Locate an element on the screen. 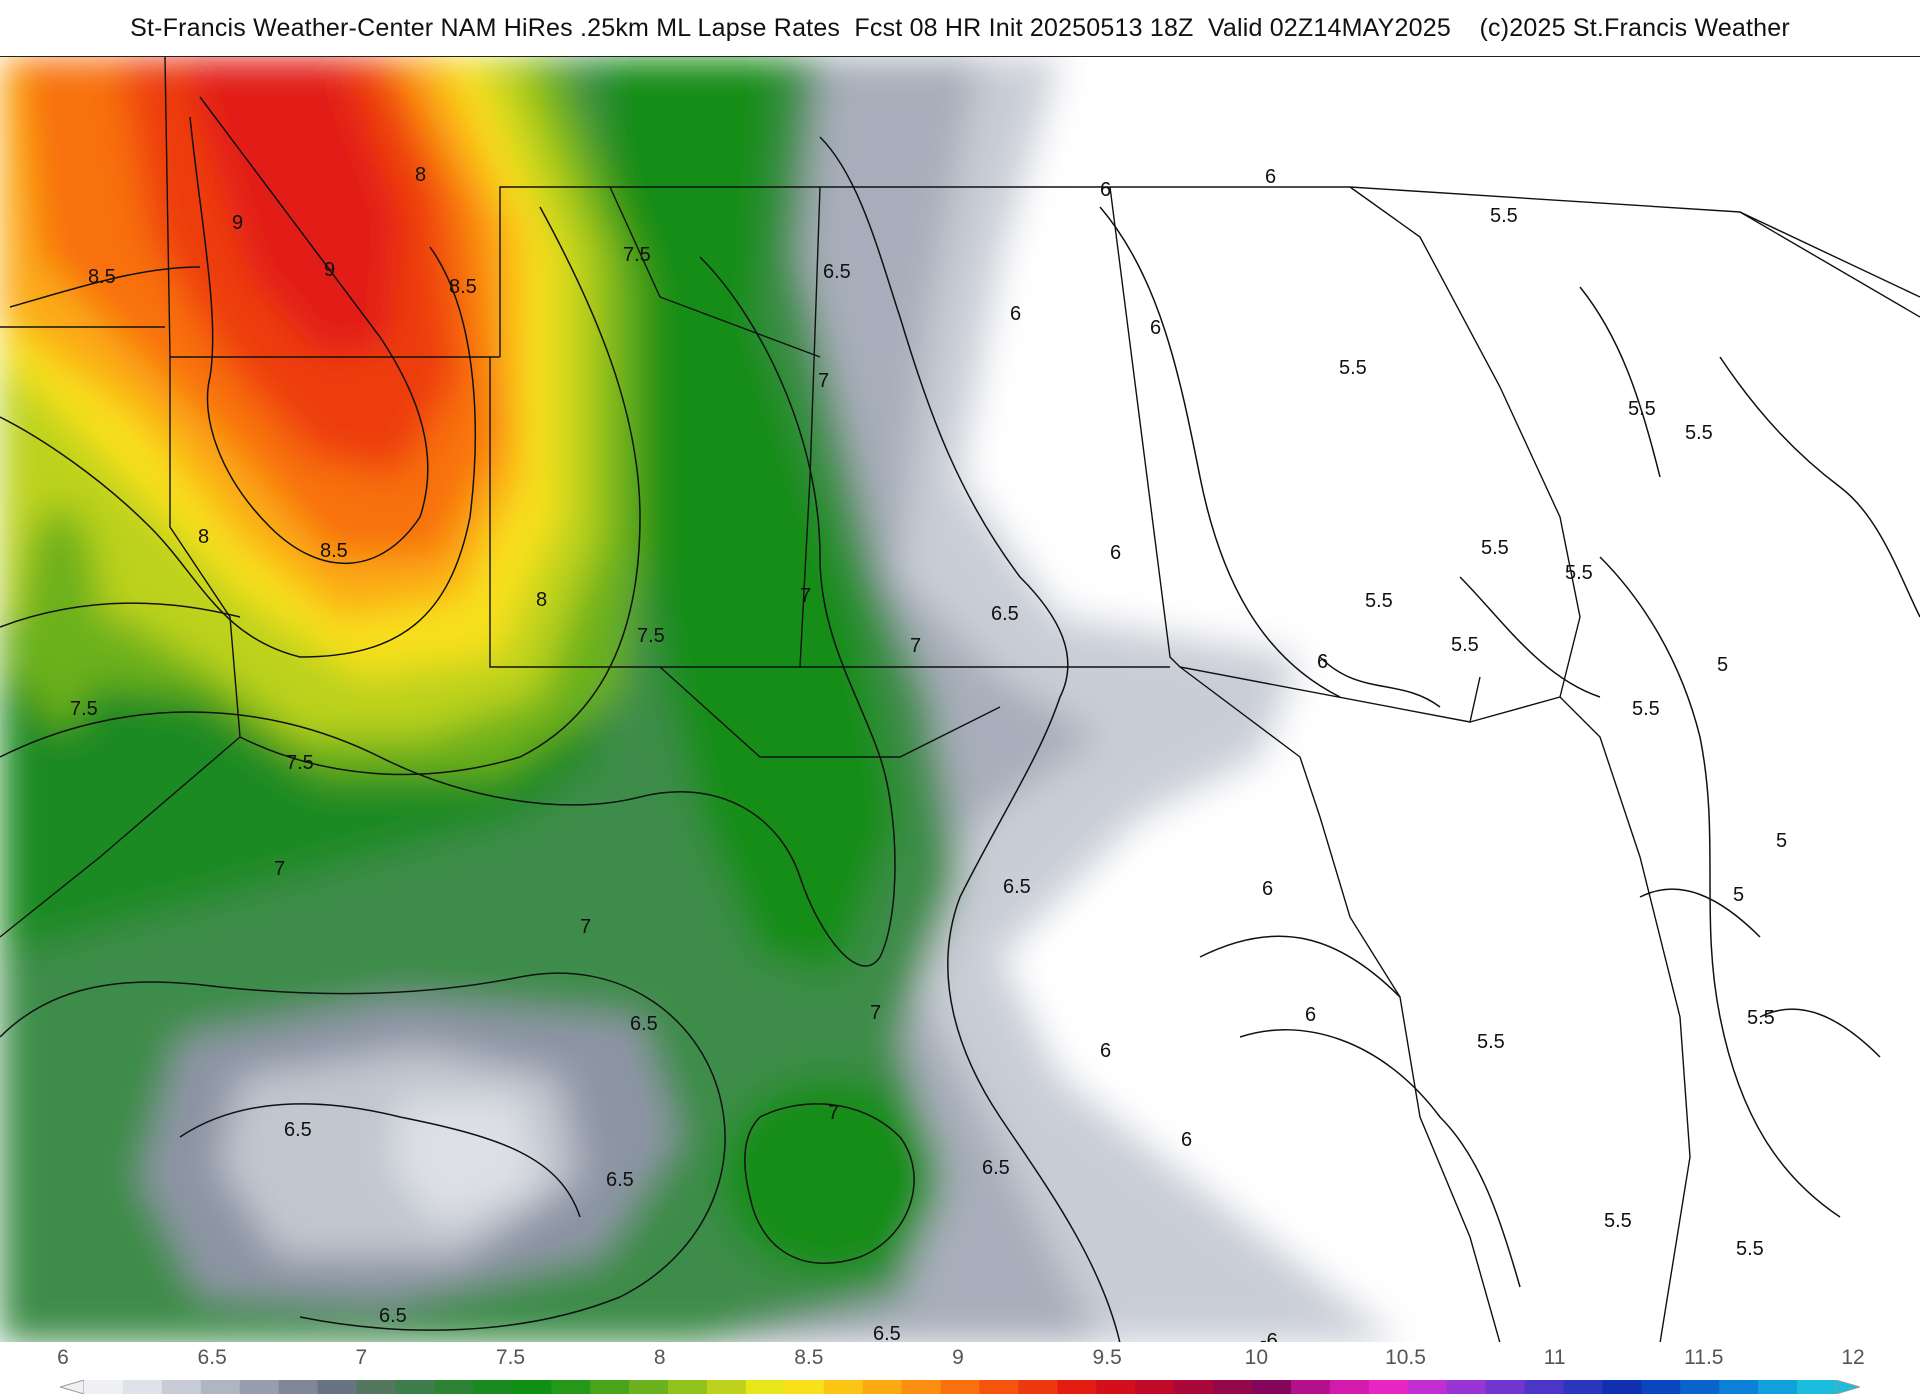 The height and width of the screenshot is (1400, 1920). colorbar-arrow-high is located at coordinates (1847, 1387).